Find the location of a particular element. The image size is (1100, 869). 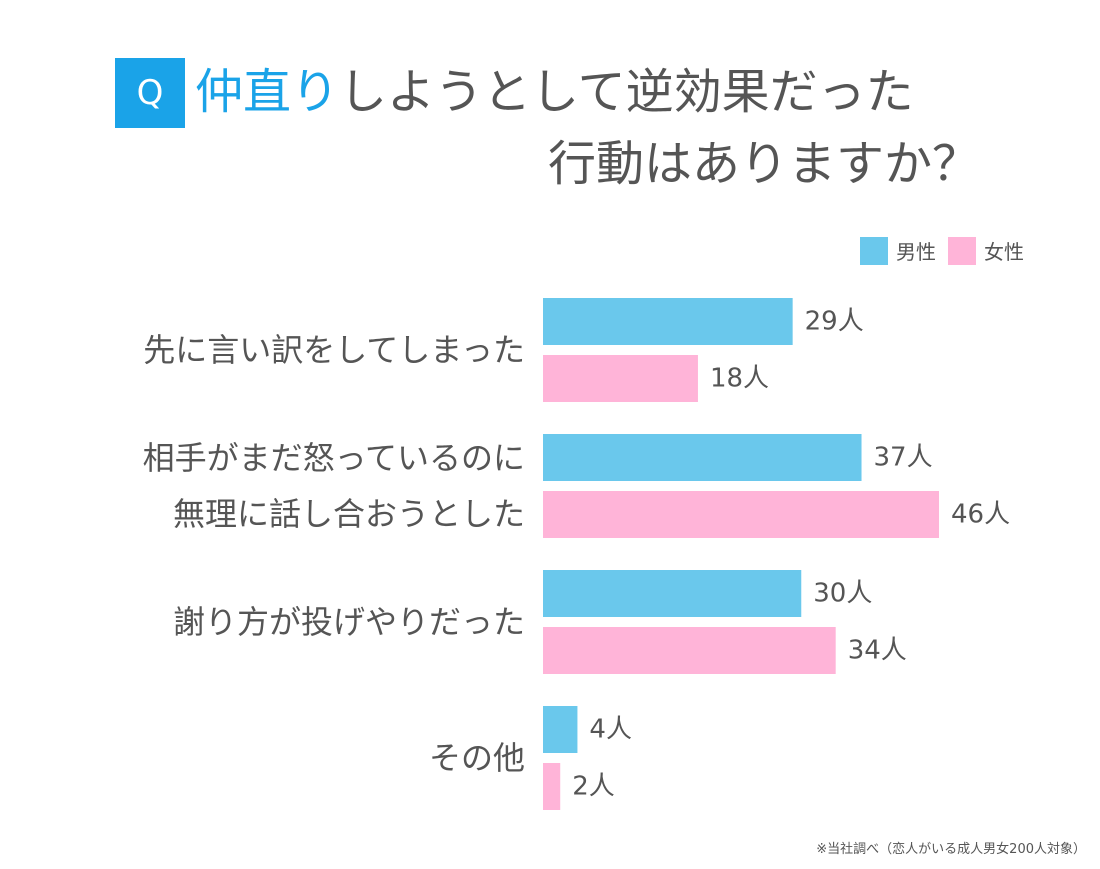

category-label: 無理に話し合おうとした is located at coordinates (349, 514).